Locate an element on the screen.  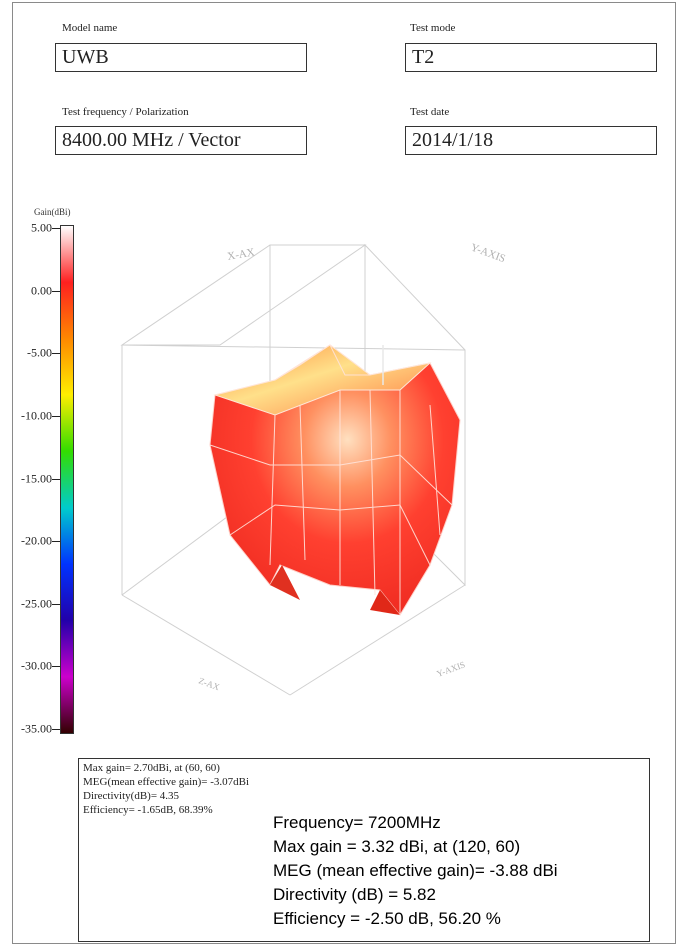
colorbar is located at coordinates (67, 479).